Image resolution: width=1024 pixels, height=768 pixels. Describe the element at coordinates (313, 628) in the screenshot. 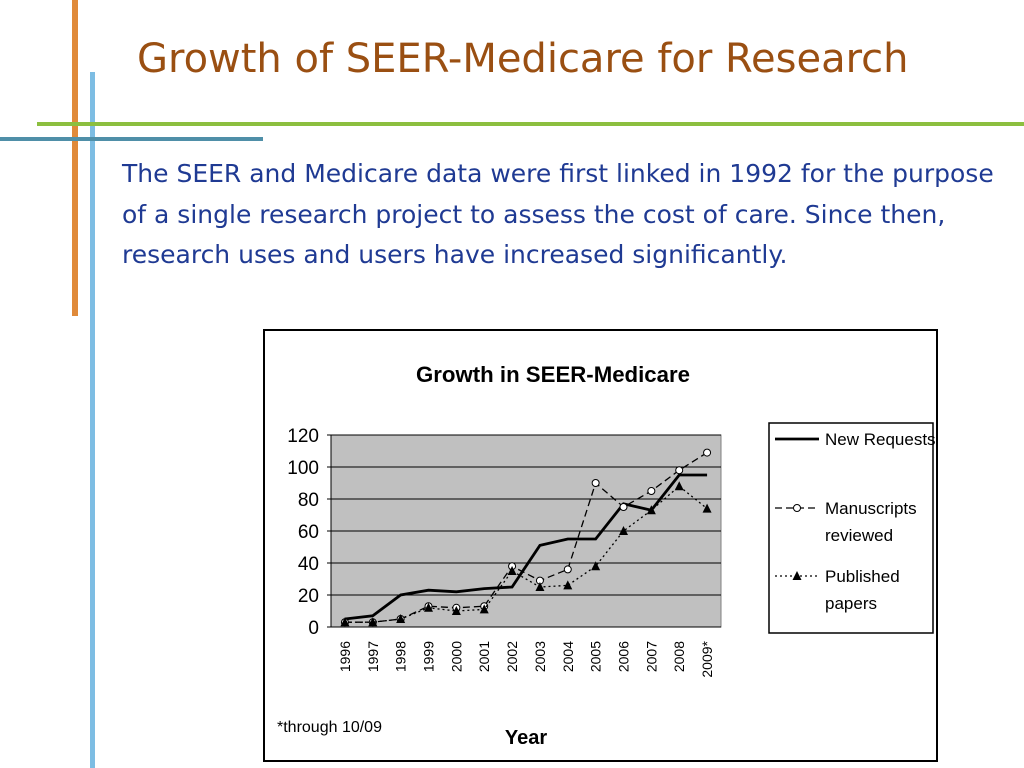

I see `y-tick-label: 0` at that location.